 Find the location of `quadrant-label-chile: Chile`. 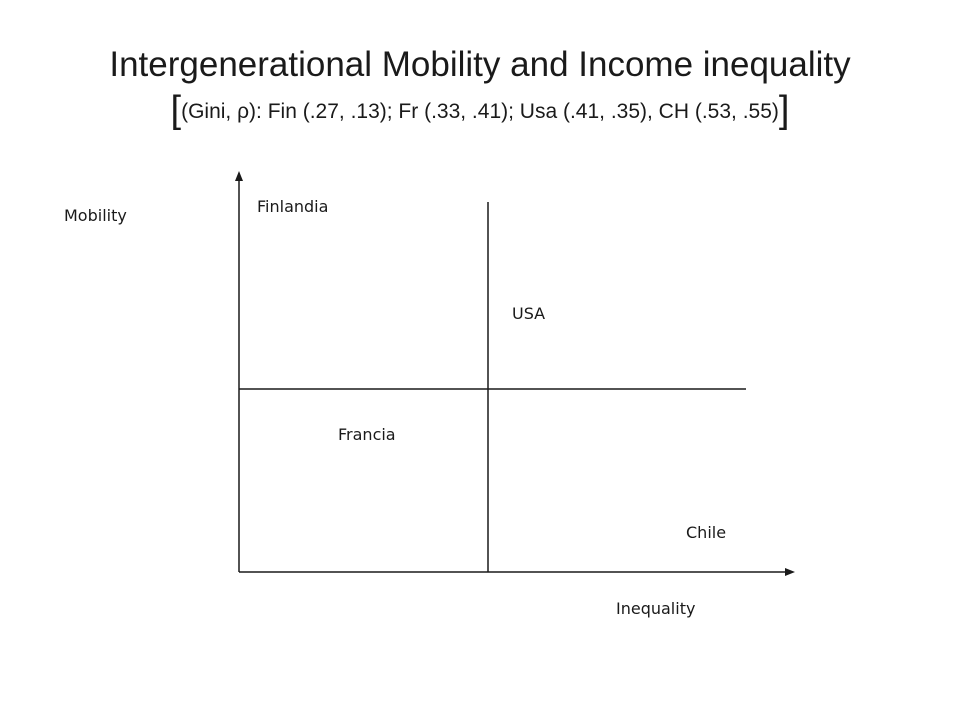

quadrant-label-chile: Chile is located at coordinates (706, 532).